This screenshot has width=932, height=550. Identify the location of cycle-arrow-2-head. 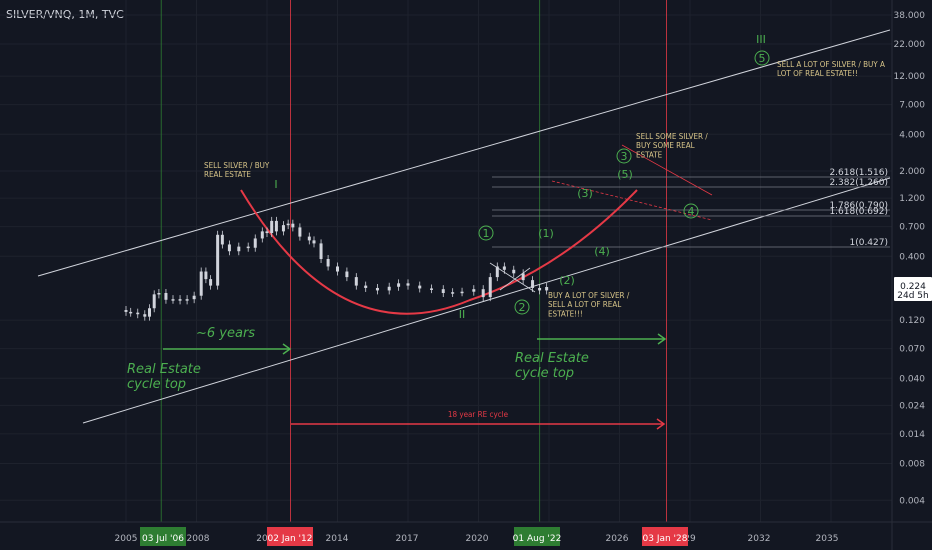
(662, 339).